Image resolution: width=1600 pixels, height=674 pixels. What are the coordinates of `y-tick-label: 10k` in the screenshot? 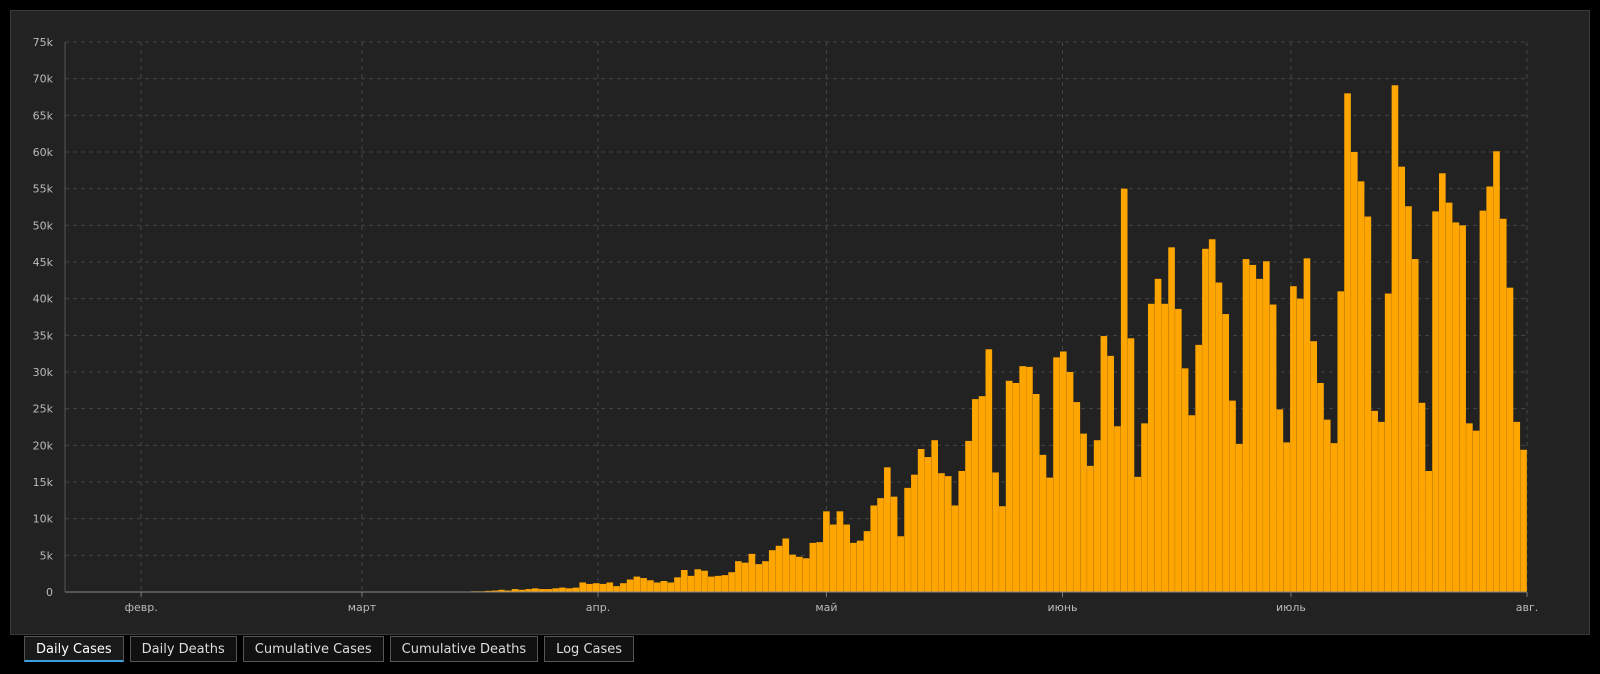 It's located at (43, 519).